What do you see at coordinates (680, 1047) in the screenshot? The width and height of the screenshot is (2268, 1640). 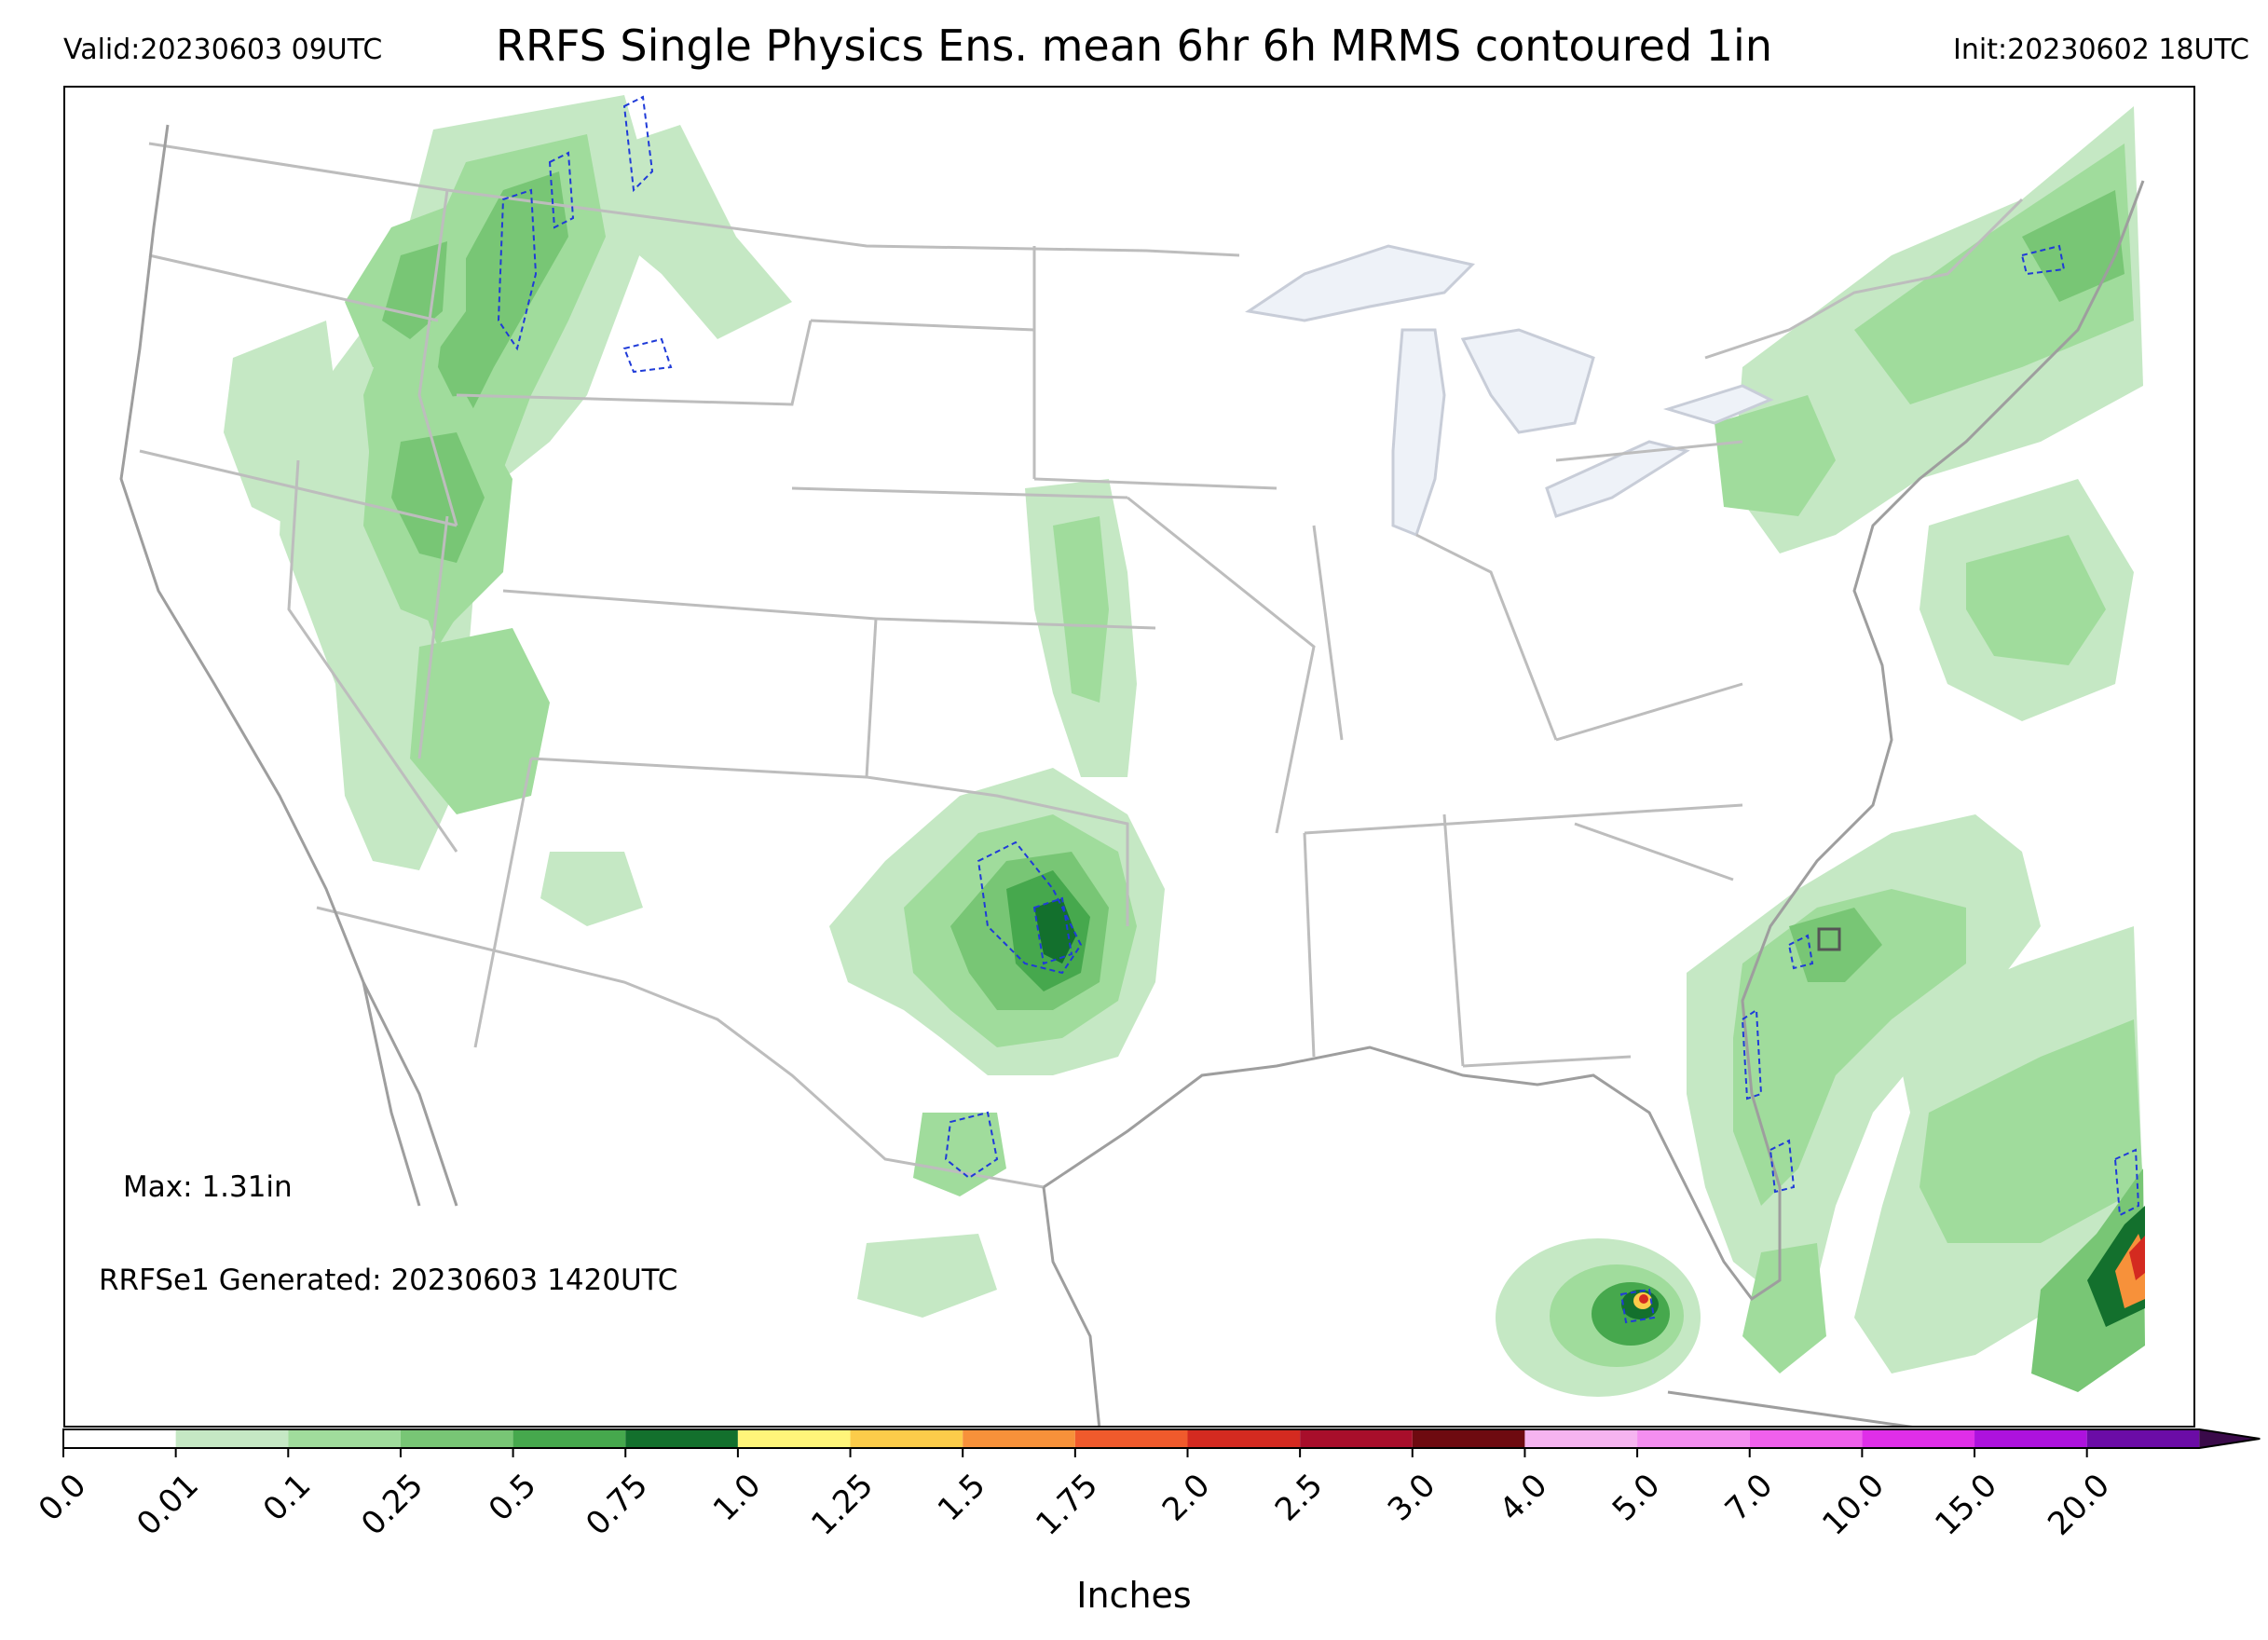 I see `border-mexico` at bounding box center [680, 1047].